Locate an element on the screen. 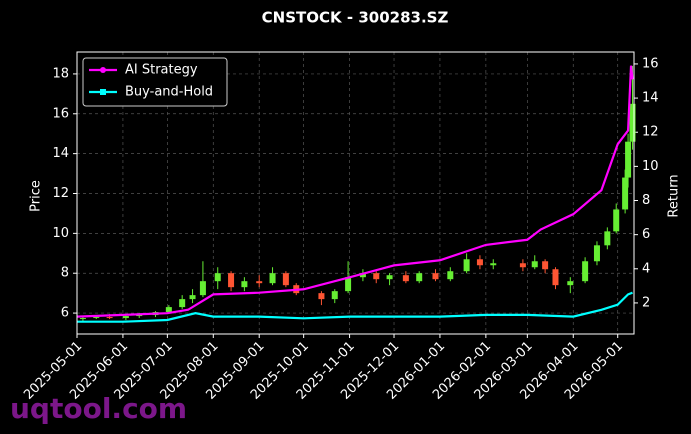 This screenshot has width=691, height=434. y-axis-label: Price is located at coordinates (36, 196).